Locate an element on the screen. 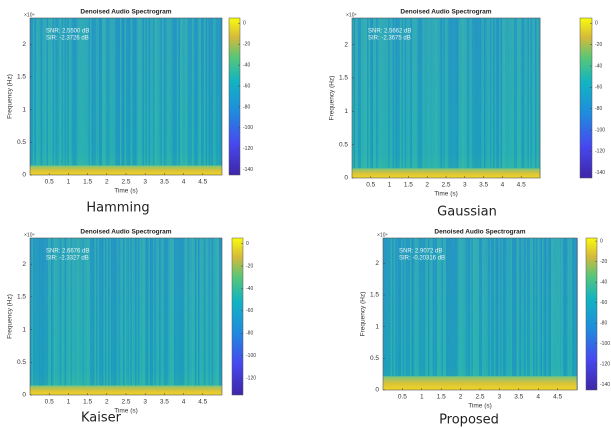 The width and height of the screenshot is (611, 428). x-tick-label: 1 is located at coordinates (390, 185).